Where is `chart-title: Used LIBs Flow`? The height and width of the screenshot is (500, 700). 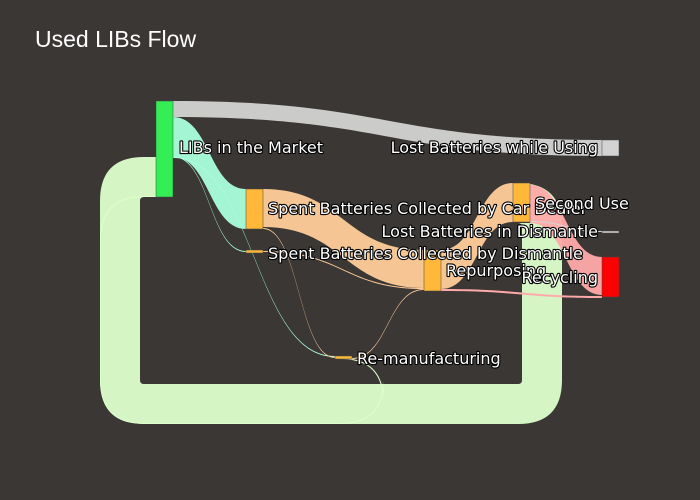
chart-title: Used LIBs Flow is located at coordinates (116, 39).